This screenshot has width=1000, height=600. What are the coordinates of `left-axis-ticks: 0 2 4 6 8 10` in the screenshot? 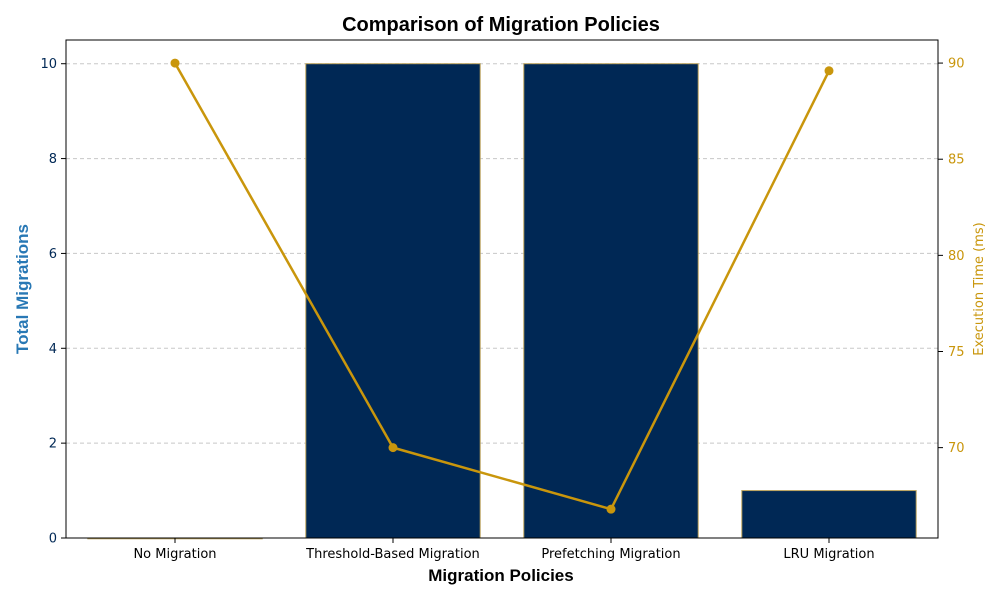 It's located at (53, 302).